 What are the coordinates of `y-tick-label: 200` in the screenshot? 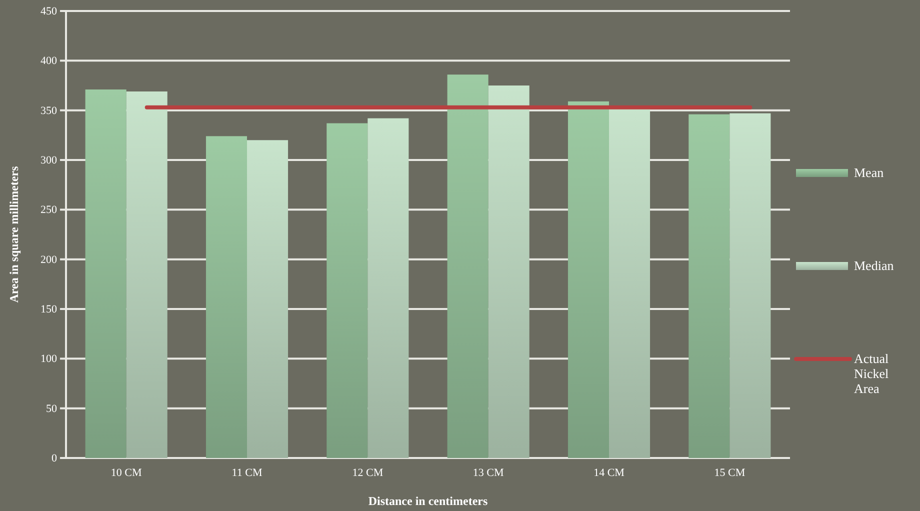 It's located at (49, 260).